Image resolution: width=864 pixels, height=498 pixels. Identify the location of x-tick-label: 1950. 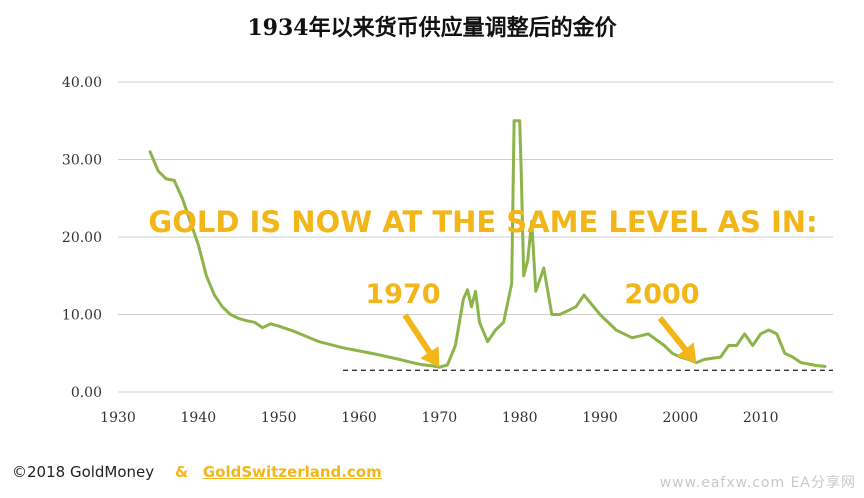
(279, 418).